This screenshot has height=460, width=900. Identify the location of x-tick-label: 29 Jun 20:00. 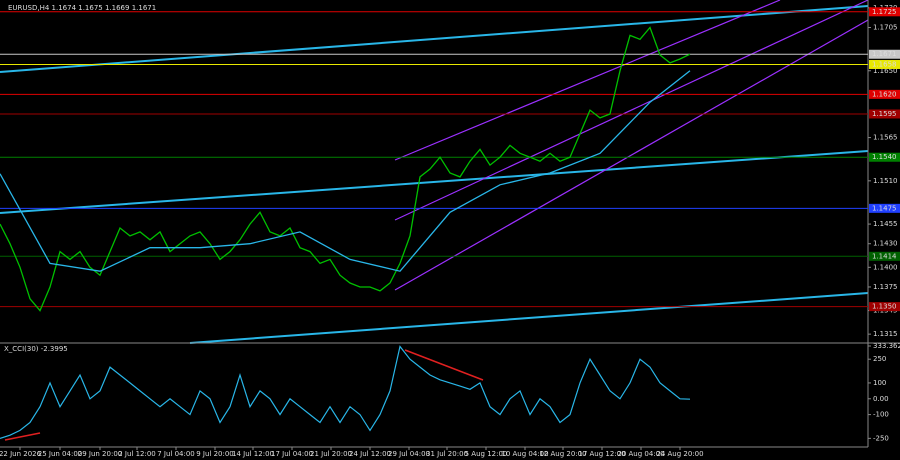
(100, 454).